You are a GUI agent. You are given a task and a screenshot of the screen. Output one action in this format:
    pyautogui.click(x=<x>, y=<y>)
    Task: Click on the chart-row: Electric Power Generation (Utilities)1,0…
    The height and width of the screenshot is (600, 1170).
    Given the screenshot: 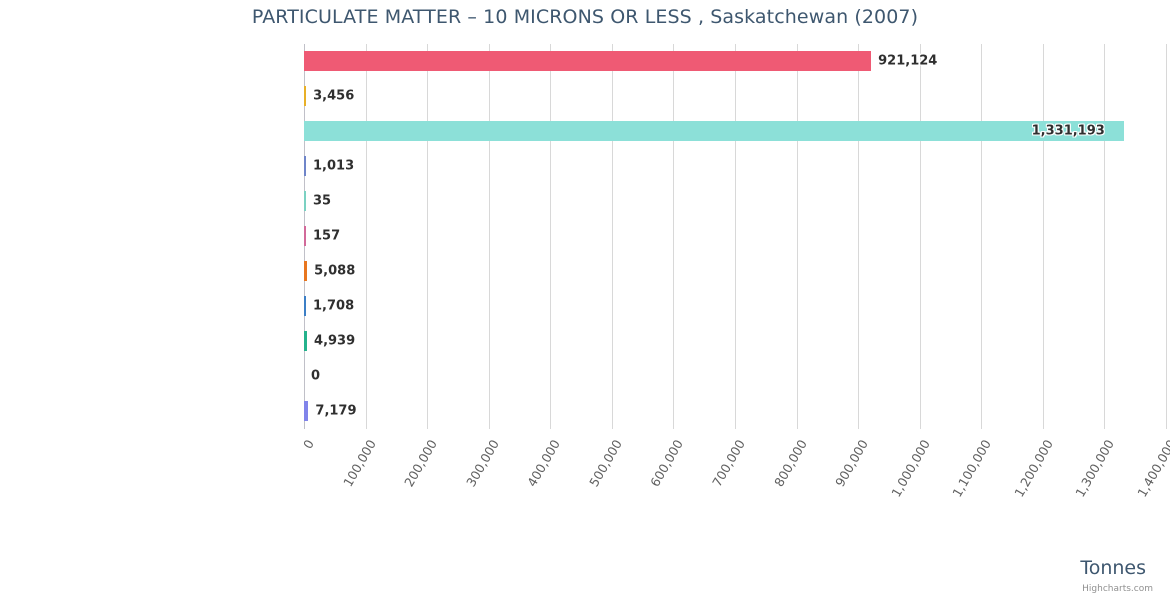 What is the action you would take?
    pyautogui.click(x=735, y=166)
    